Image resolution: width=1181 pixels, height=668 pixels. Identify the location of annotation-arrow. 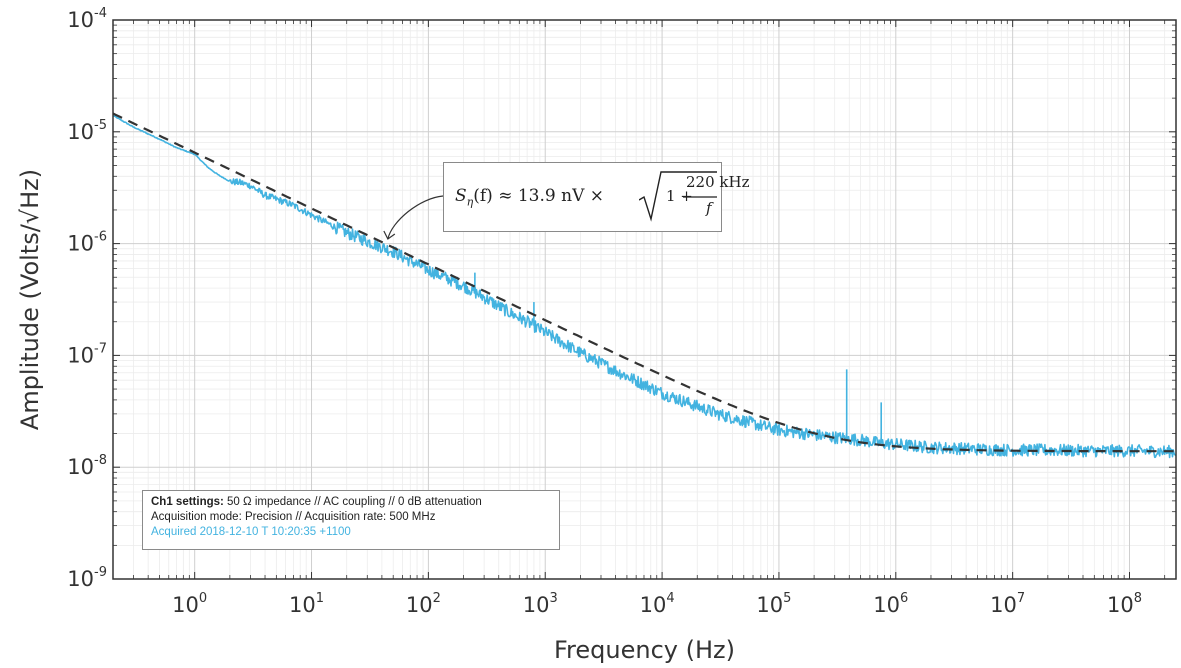
(415, 217).